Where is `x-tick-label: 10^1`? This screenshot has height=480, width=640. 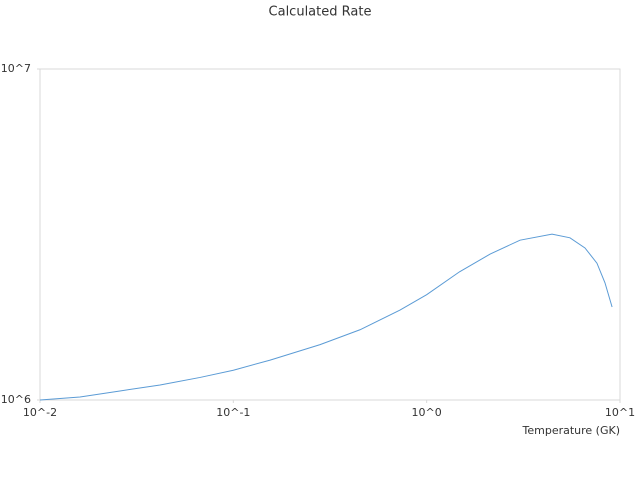
x-tick-label: 10^1 is located at coordinates (620, 412).